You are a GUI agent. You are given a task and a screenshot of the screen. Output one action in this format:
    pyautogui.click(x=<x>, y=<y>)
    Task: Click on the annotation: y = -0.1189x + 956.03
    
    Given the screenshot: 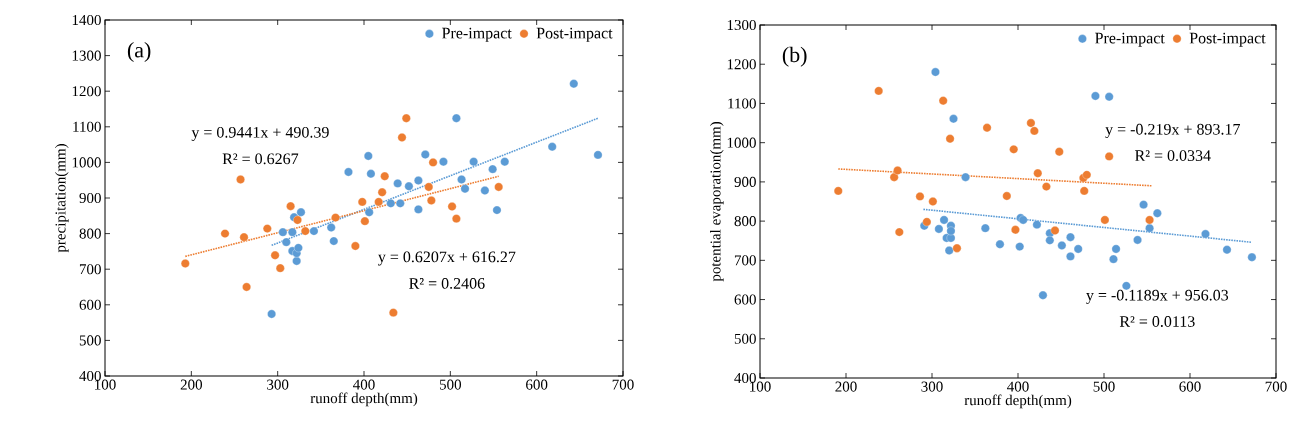 What is the action you would take?
    pyautogui.click(x=1157, y=296)
    